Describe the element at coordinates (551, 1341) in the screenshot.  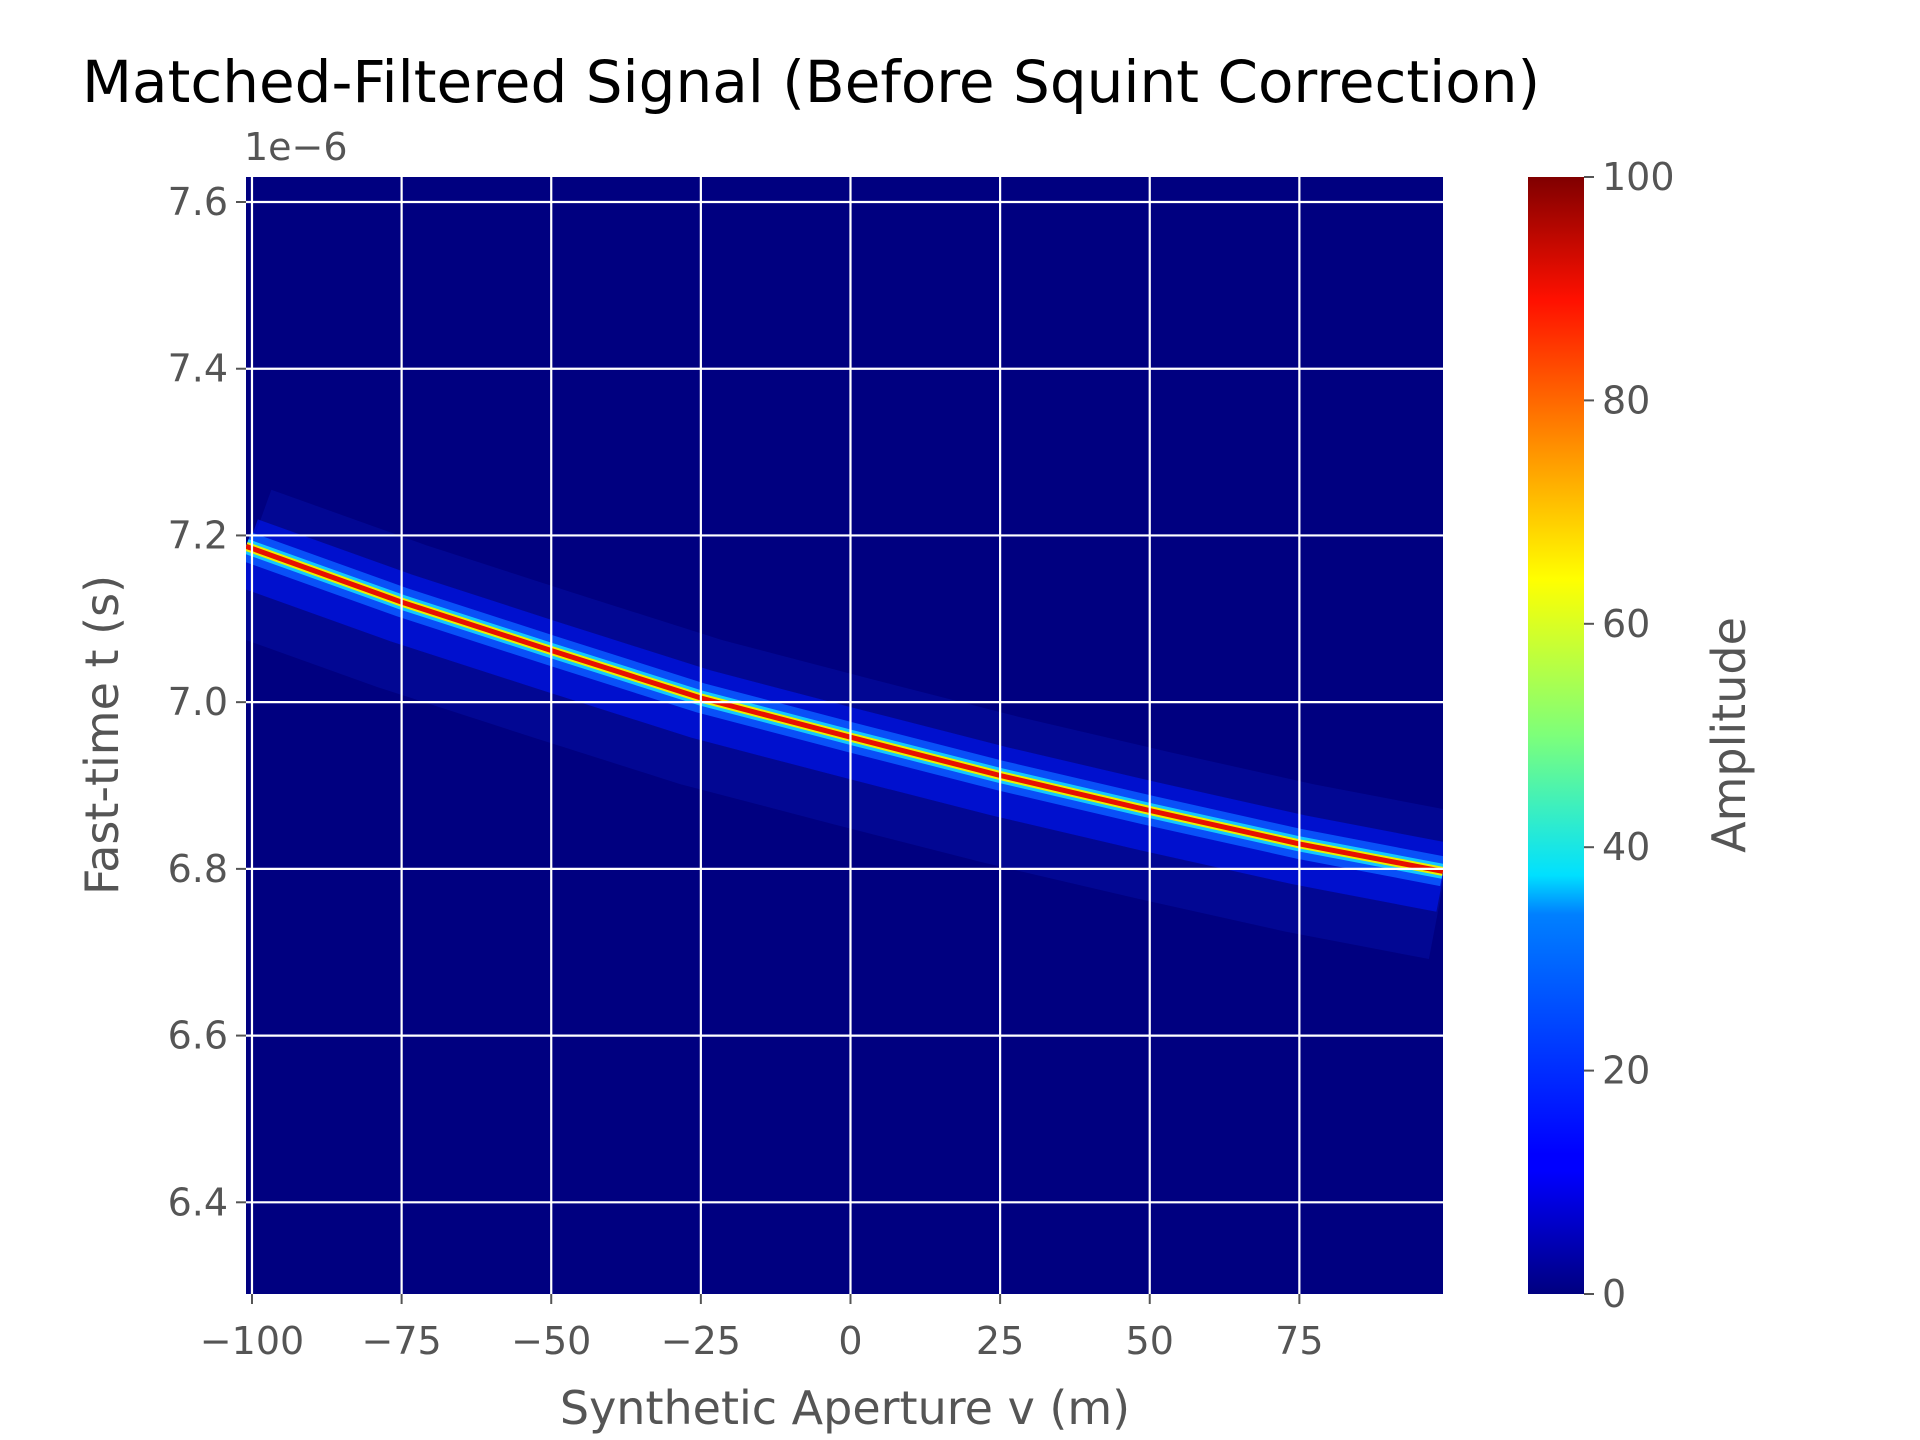
I see `x-tick-label: −50` at that location.